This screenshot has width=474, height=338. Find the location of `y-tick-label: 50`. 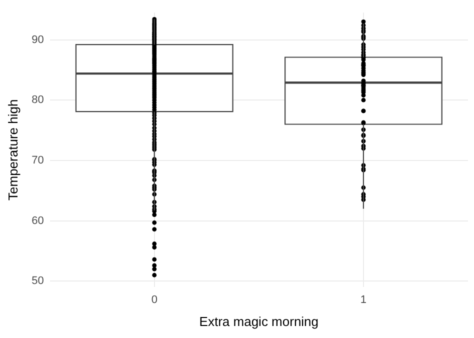

y-tick-label: 50 is located at coordinates (38, 281).